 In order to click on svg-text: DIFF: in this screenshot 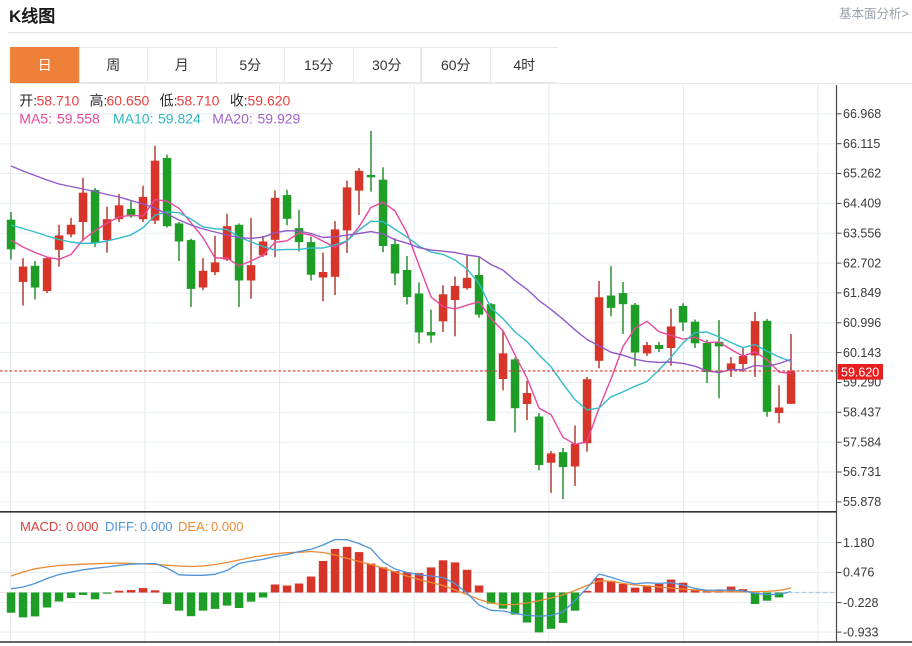, I will do `click(121, 526)`.